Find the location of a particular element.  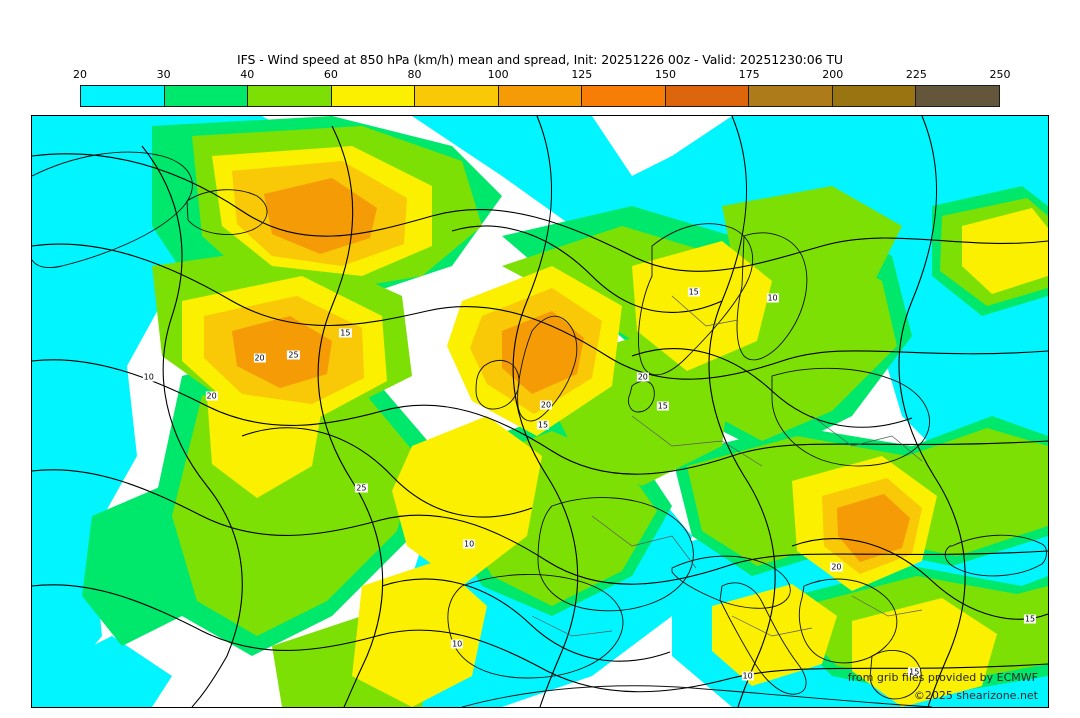

colorbar is located at coordinates (540, 96).